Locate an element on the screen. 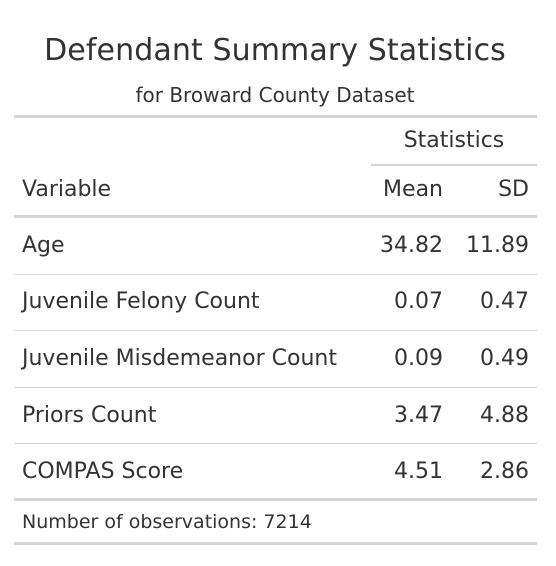 This screenshot has height=566, width=556. column-spanner: Statistics is located at coordinates (454, 140).